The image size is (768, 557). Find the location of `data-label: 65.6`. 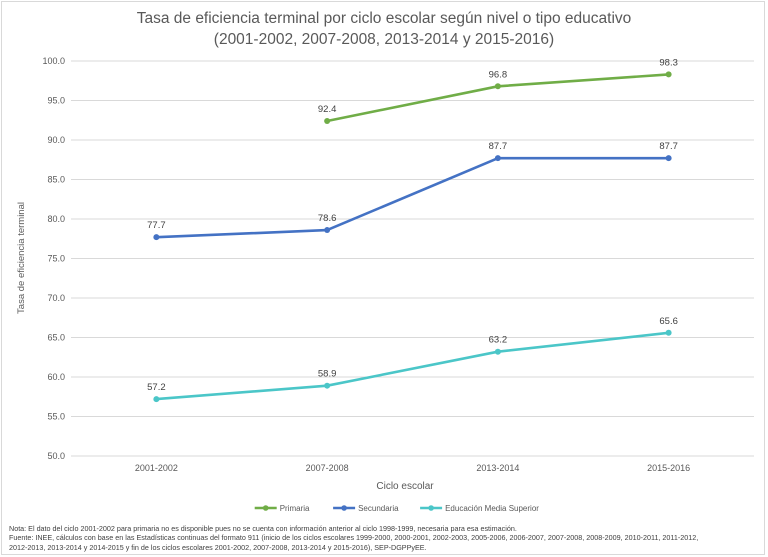

data-label: 65.6 is located at coordinates (668, 321).